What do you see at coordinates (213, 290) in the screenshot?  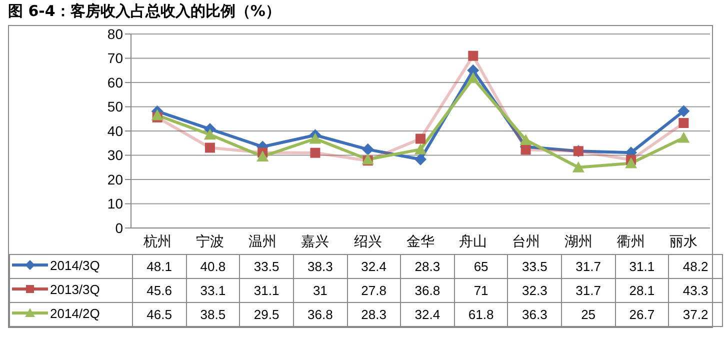 I see `data-label: 33.1` at bounding box center [213, 290].